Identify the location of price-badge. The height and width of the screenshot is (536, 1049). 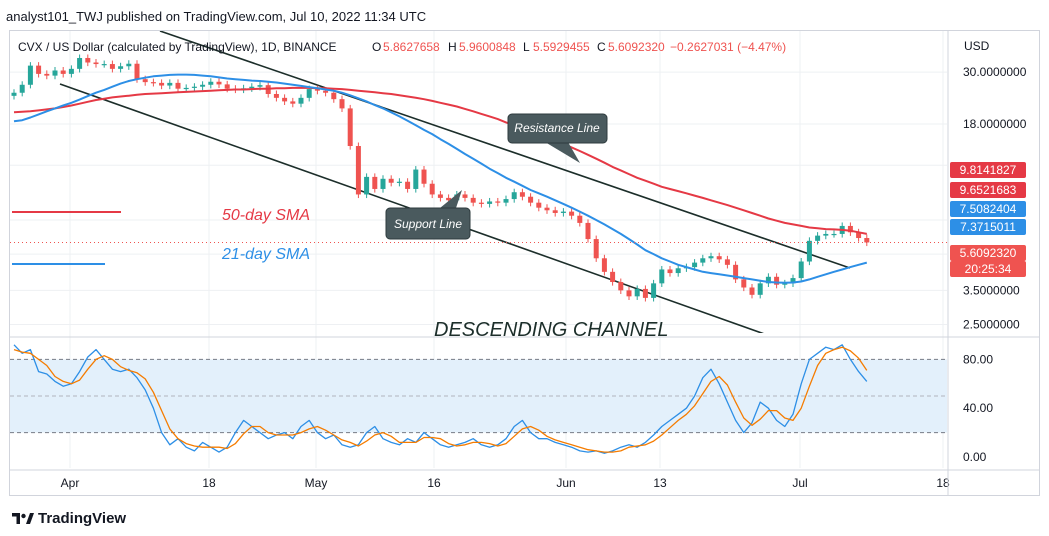
(988, 190).